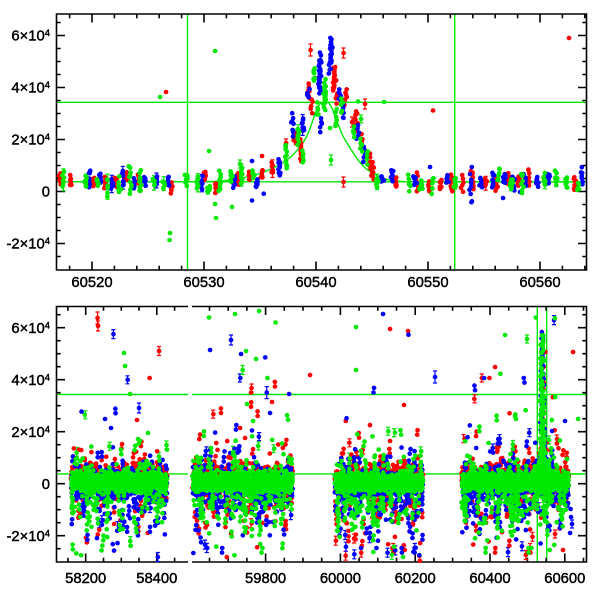  Describe the element at coordinates (156, 579) in the screenshot. I see `svg-text: 58400` at that location.